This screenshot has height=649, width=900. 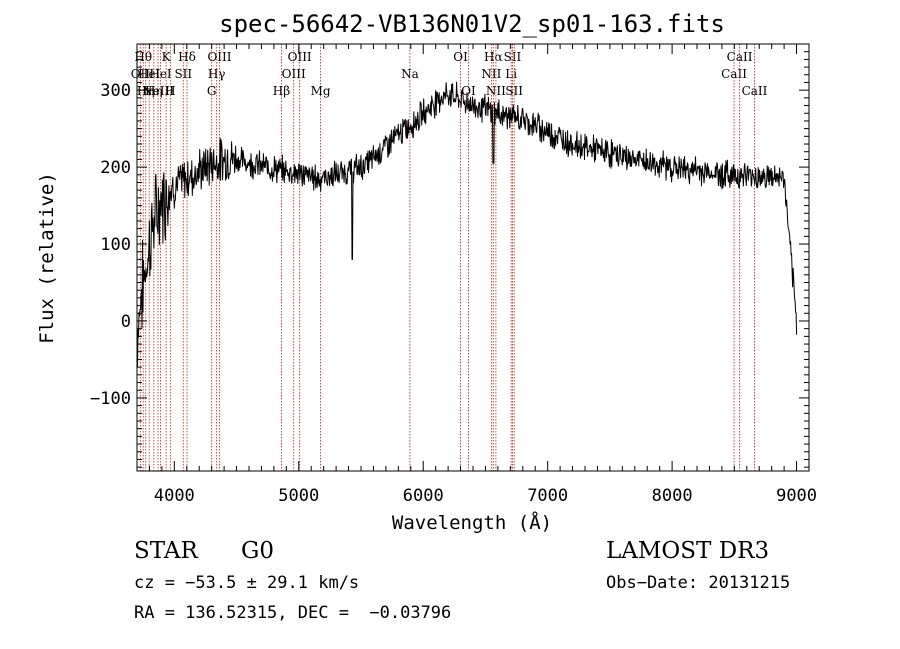 What do you see at coordinates (166, 551) in the screenshot?
I see `object-class: STAR` at bounding box center [166, 551].